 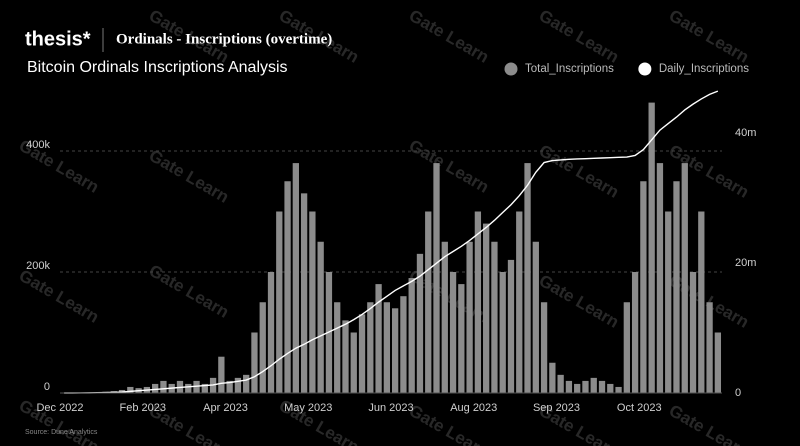 What do you see at coordinates (47, 387) in the screenshot?
I see `y-tick-label: 0` at bounding box center [47, 387].